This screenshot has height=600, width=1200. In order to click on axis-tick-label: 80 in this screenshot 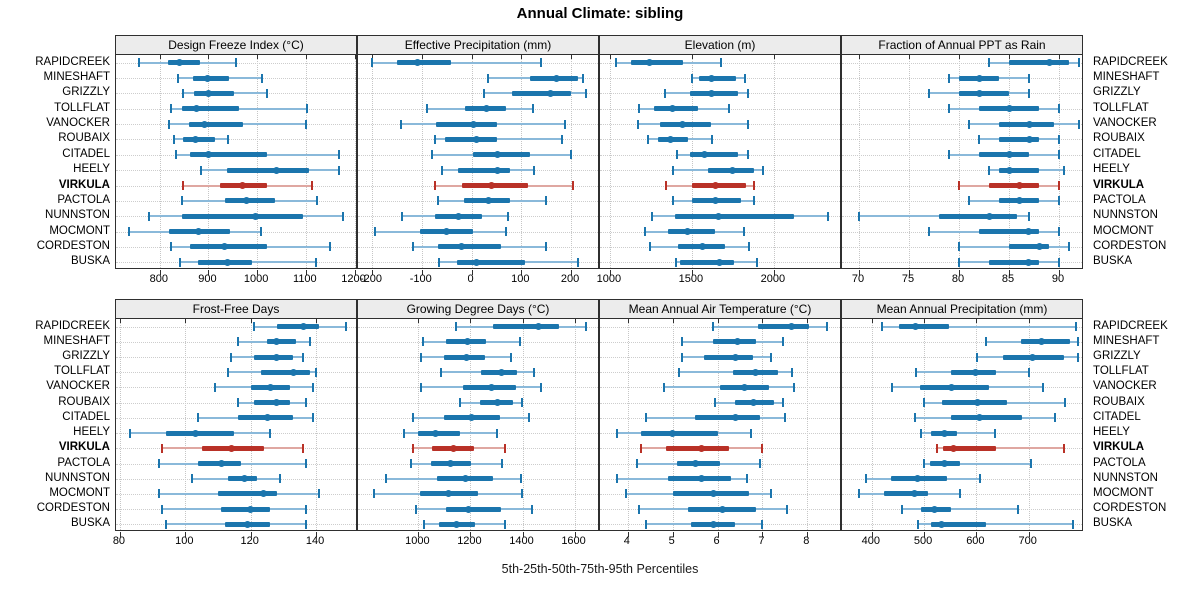, I will do `click(958, 279)`.